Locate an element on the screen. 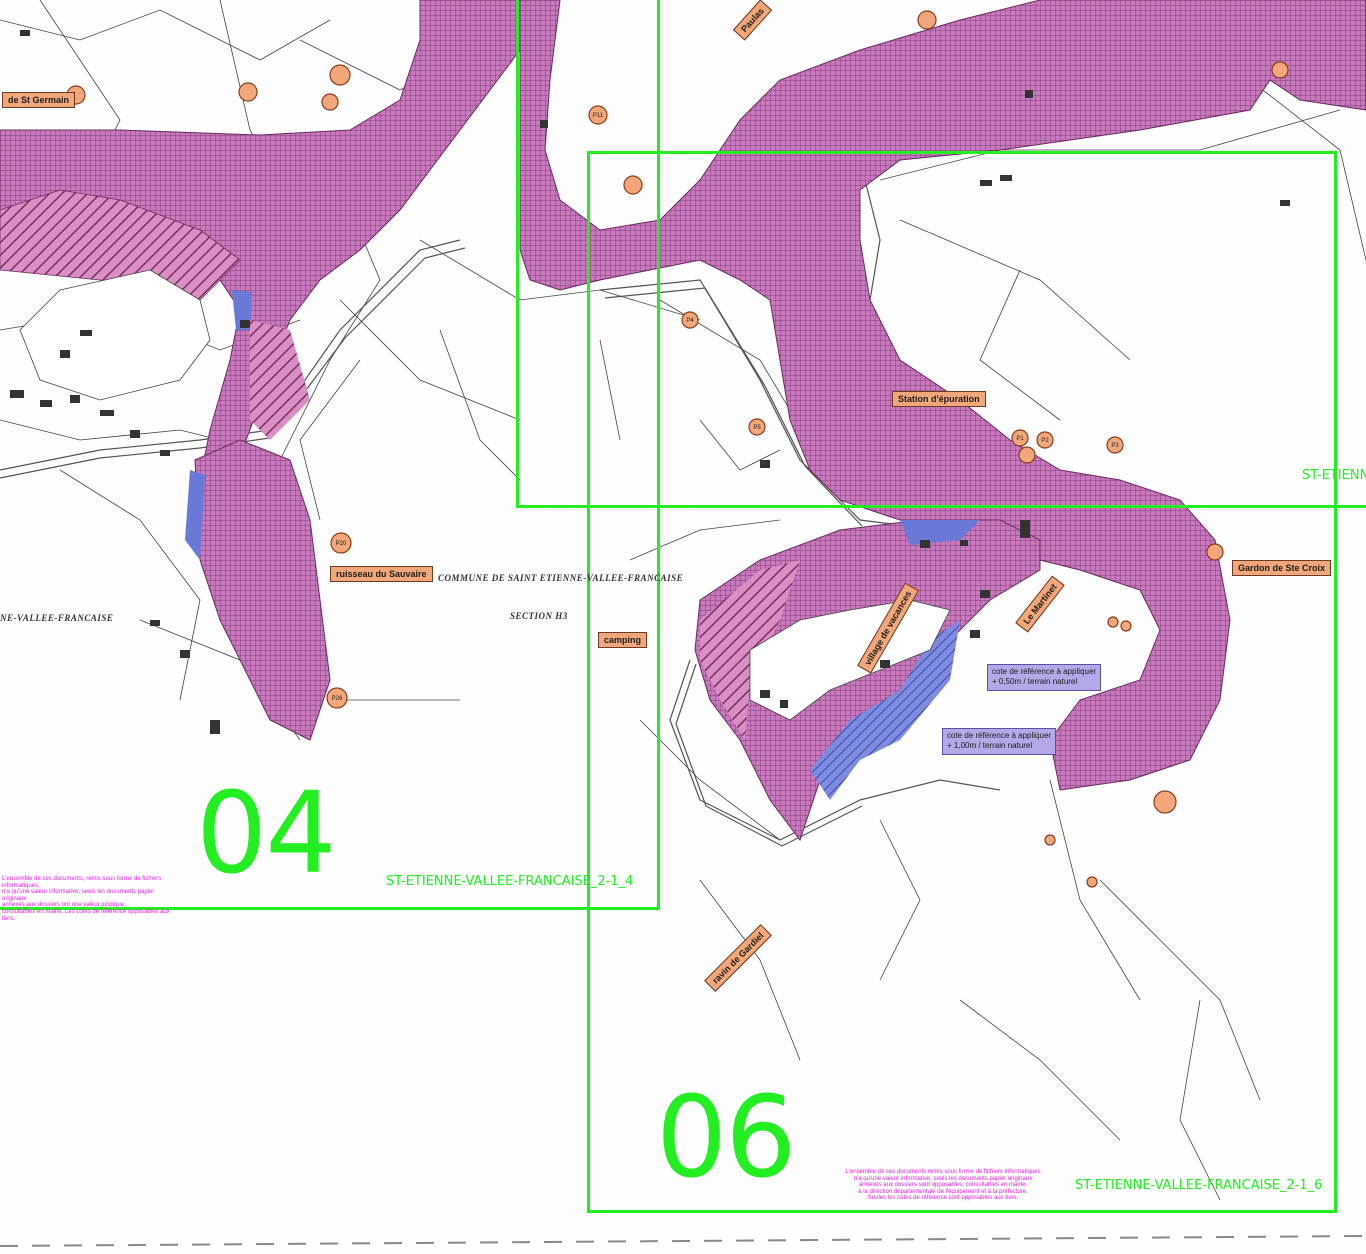  blue-zone-top is located at coordinates (940, 532).